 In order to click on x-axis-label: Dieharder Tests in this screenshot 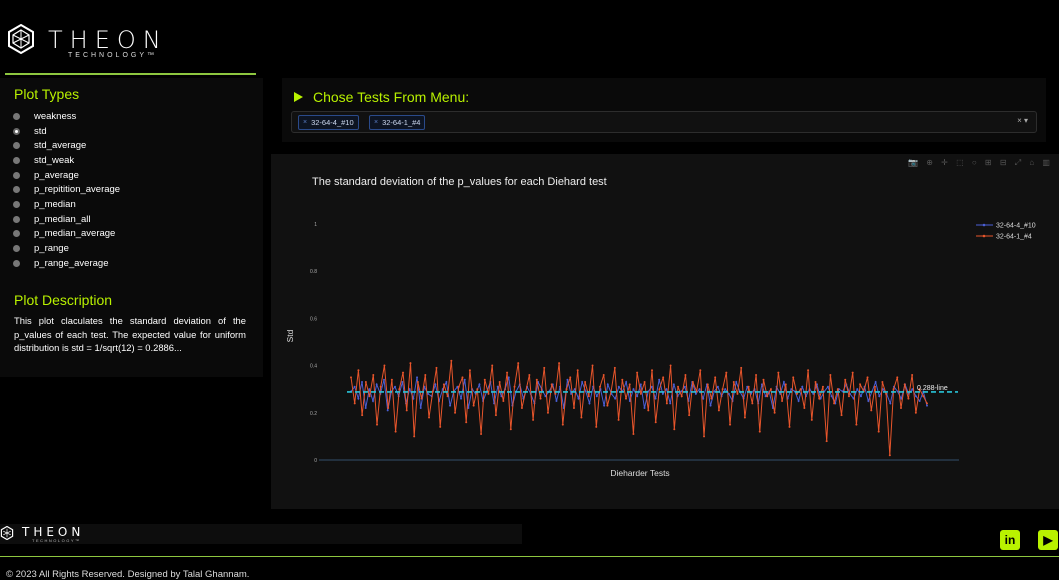, I will do `click(639, 473)`.